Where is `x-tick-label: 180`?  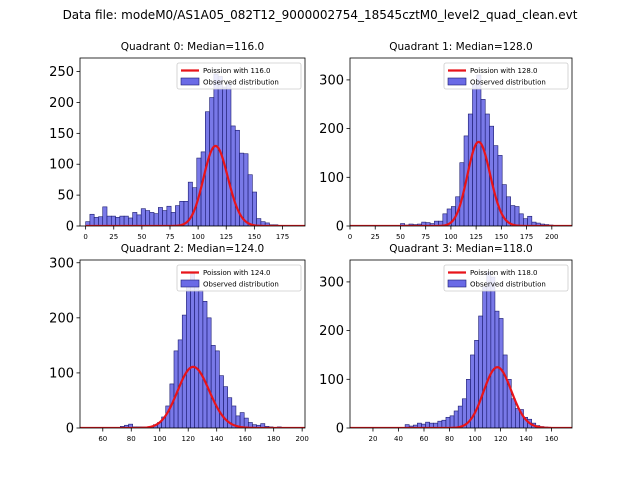 x-tick-label: 180 is located at coordinates (273, 439).